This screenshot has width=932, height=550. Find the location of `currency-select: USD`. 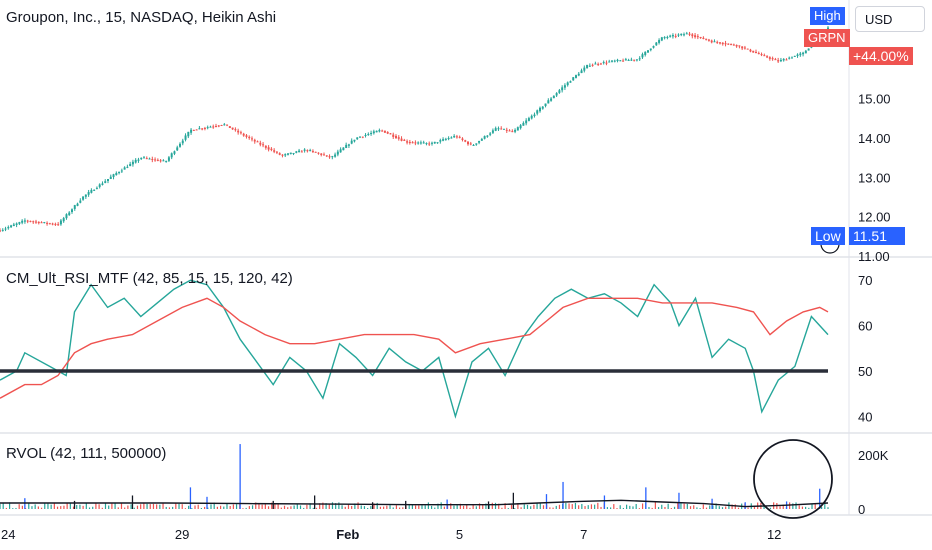

currency-select: USD is located at coordinates (890, 19).